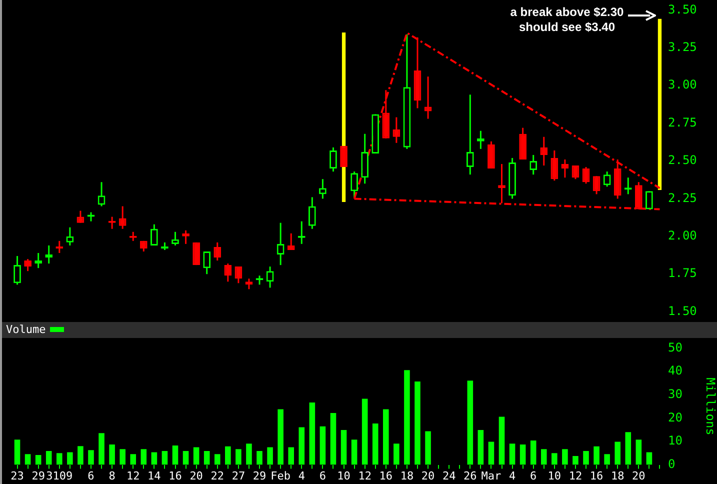 The image size is (717, 484). What do you see at coordinates (682, 160) in the screenshot?
I see `y-tick-label: 2.50` at bounding box center [682, 160].